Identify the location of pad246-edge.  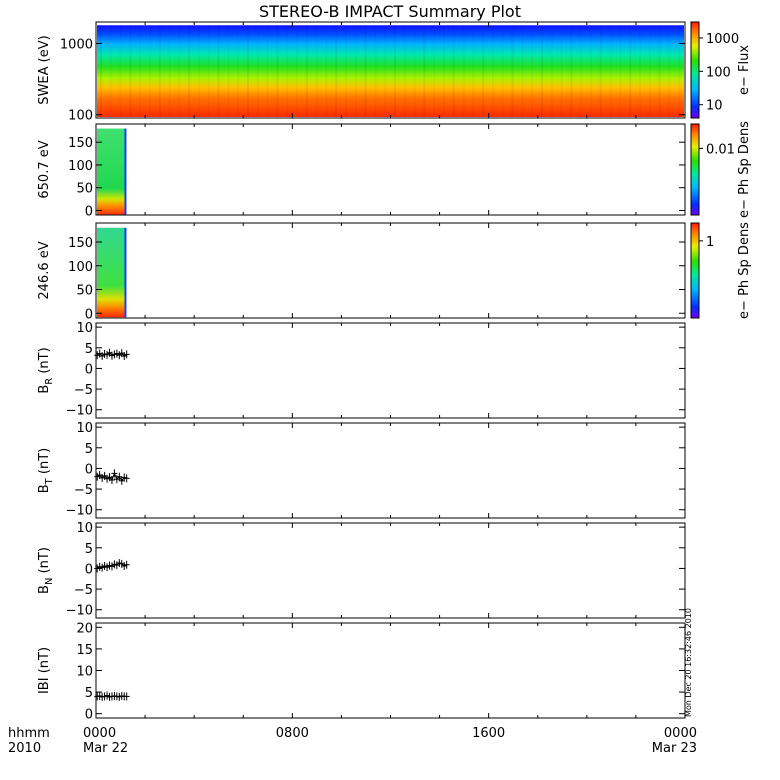
(125, 272).